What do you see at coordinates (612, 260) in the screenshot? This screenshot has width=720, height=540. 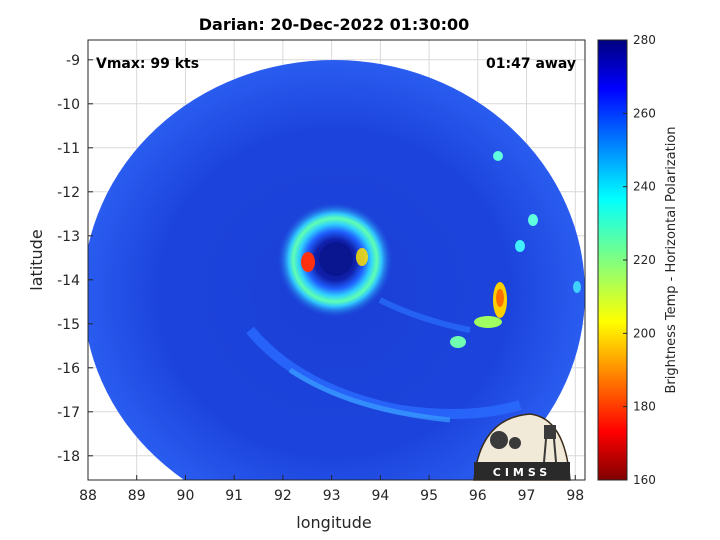 I see `colorbar` at bounding box center [612, 260].